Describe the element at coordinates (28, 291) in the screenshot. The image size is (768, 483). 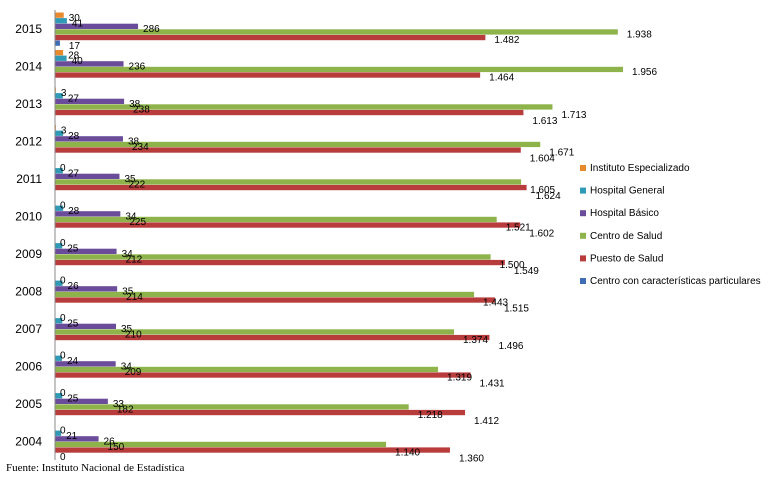
I see `year-label-2008: 2008` at that location.